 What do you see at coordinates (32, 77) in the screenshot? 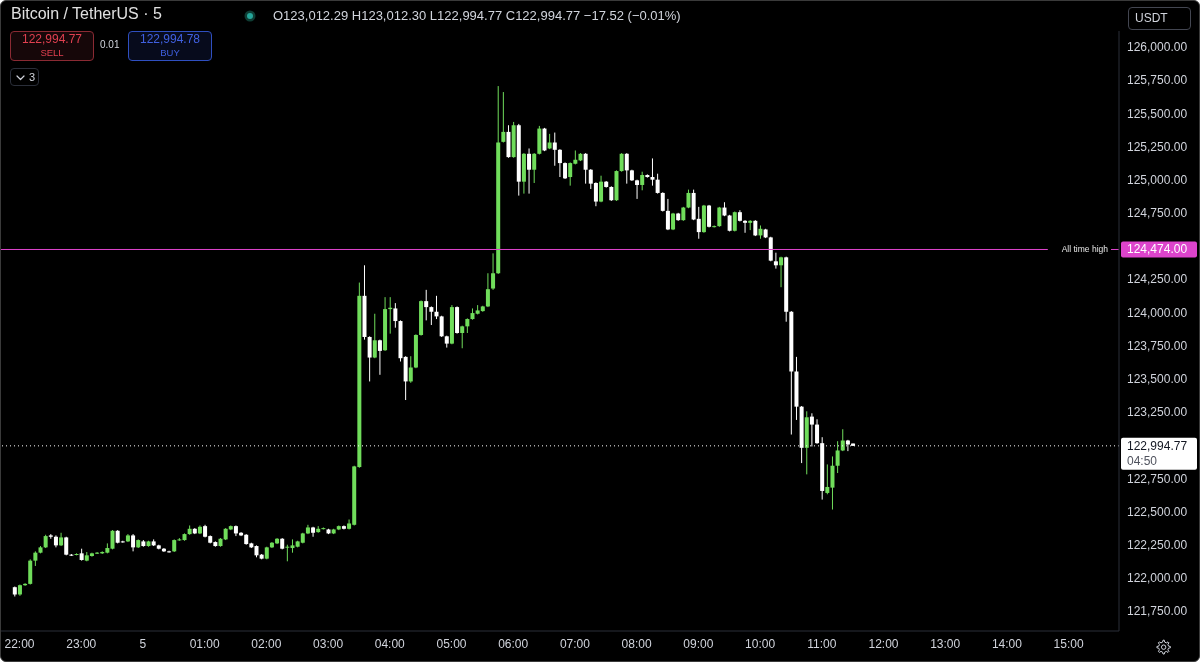
I see `annotation: 3` at bounding box center [32, 77].